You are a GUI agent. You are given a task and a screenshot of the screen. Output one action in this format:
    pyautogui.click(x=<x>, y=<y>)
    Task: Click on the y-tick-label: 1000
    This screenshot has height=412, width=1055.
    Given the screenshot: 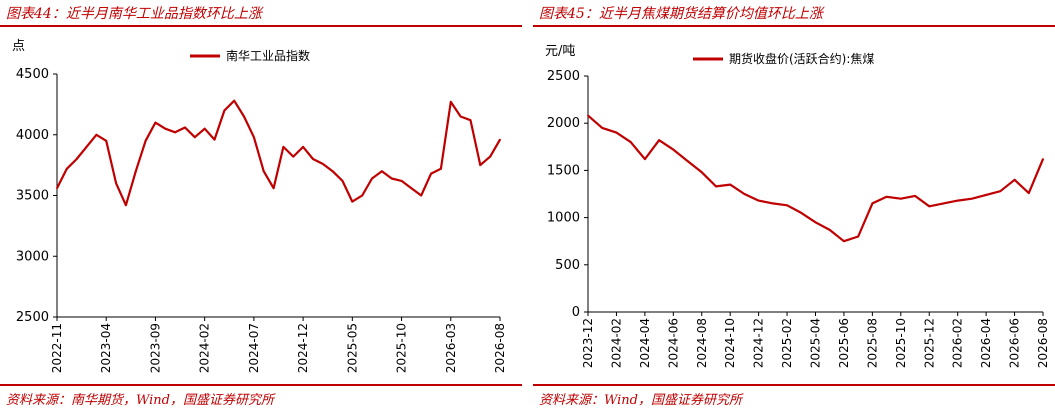 What is the action you would take?
    pyautogui.click(x=563, y=218)
    